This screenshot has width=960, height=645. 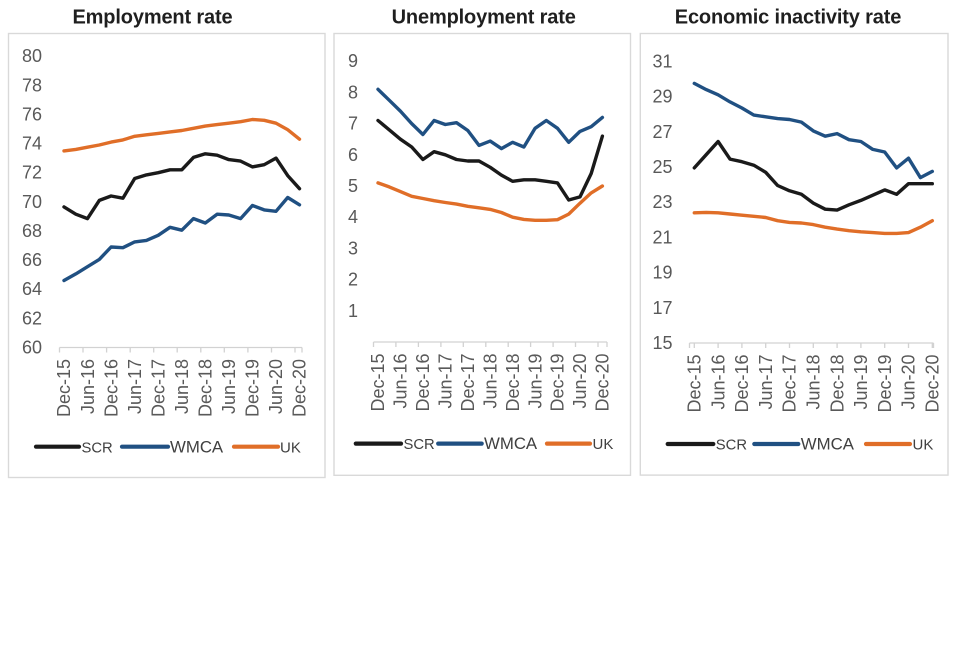 I want to click on svg-text: 1, so click(x=353, y=311).